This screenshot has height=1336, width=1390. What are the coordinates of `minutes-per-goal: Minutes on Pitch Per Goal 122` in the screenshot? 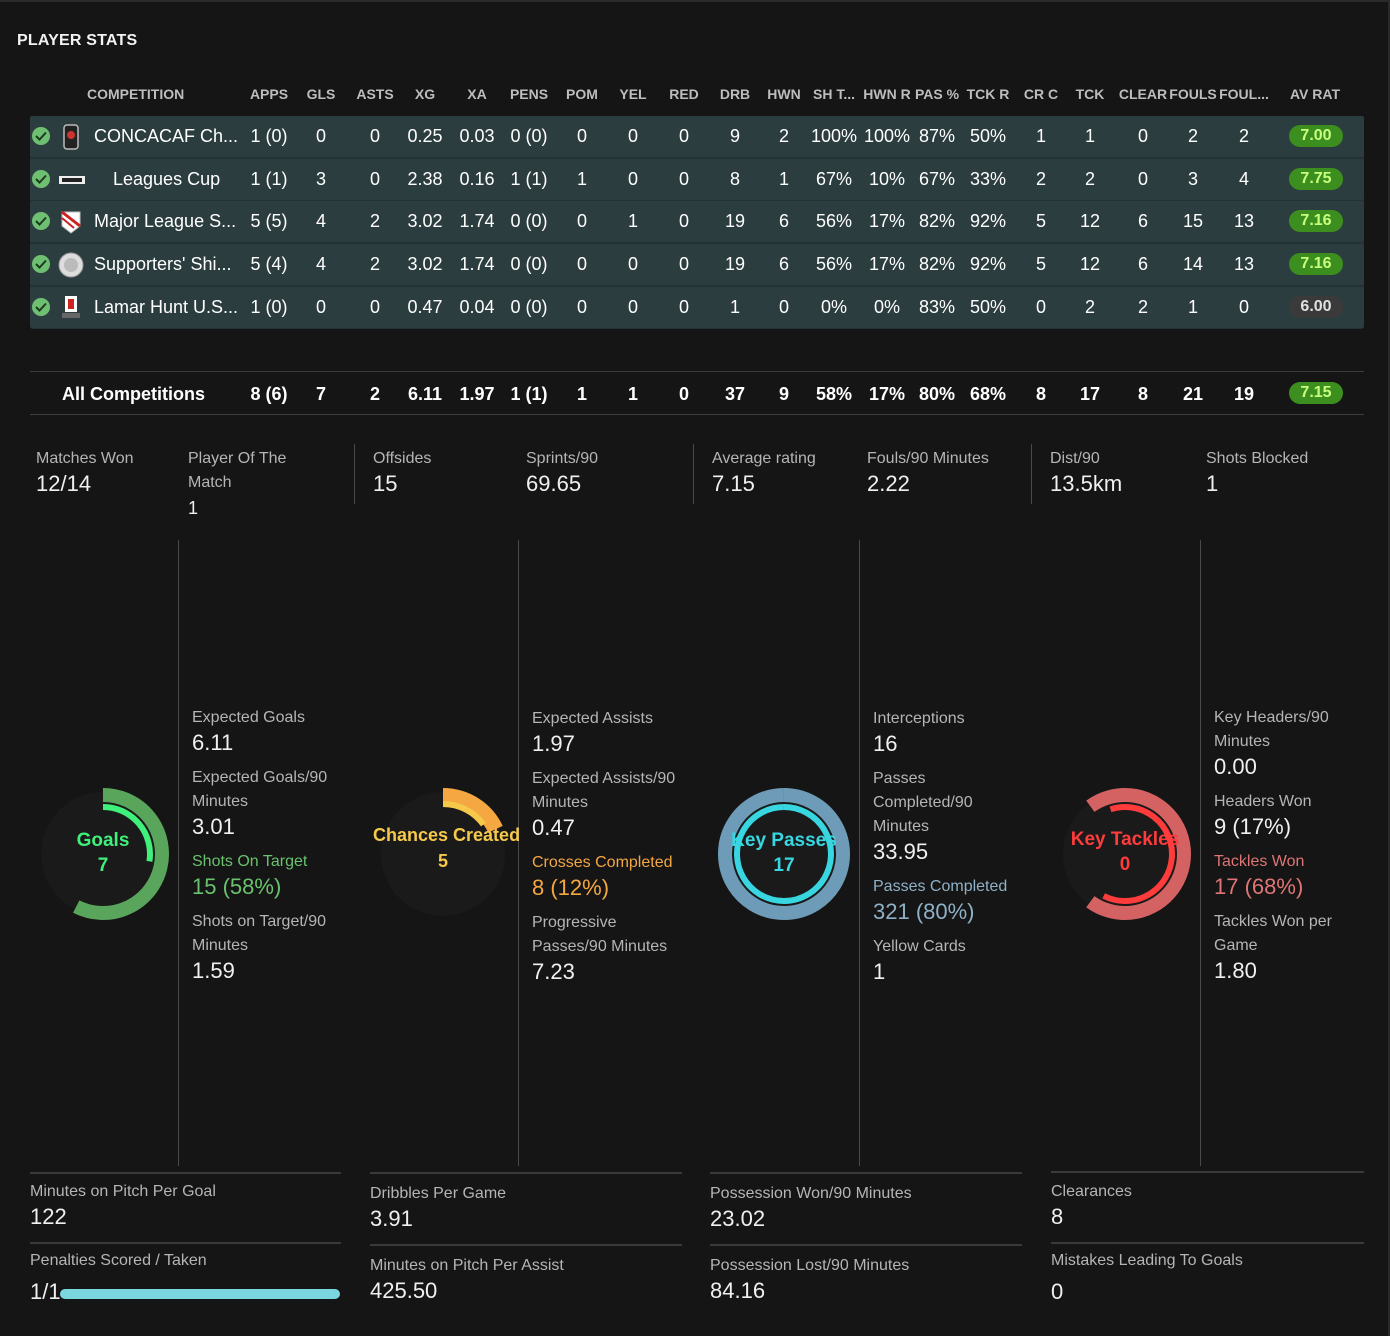 It's located at (123, 1206).